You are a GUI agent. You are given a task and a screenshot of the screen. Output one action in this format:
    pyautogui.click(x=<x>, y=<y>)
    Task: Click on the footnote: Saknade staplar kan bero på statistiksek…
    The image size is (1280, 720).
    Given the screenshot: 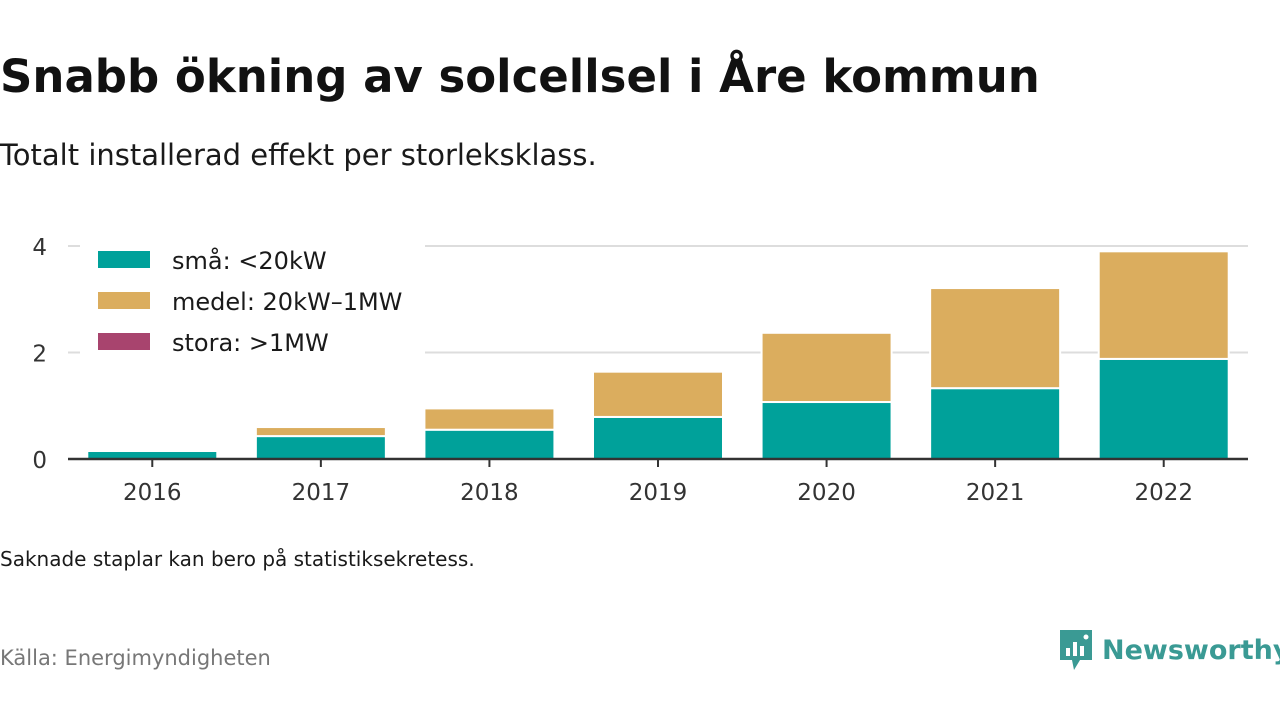 What is the action you would take?
    pyautogui.click(x=237, y=559)
    